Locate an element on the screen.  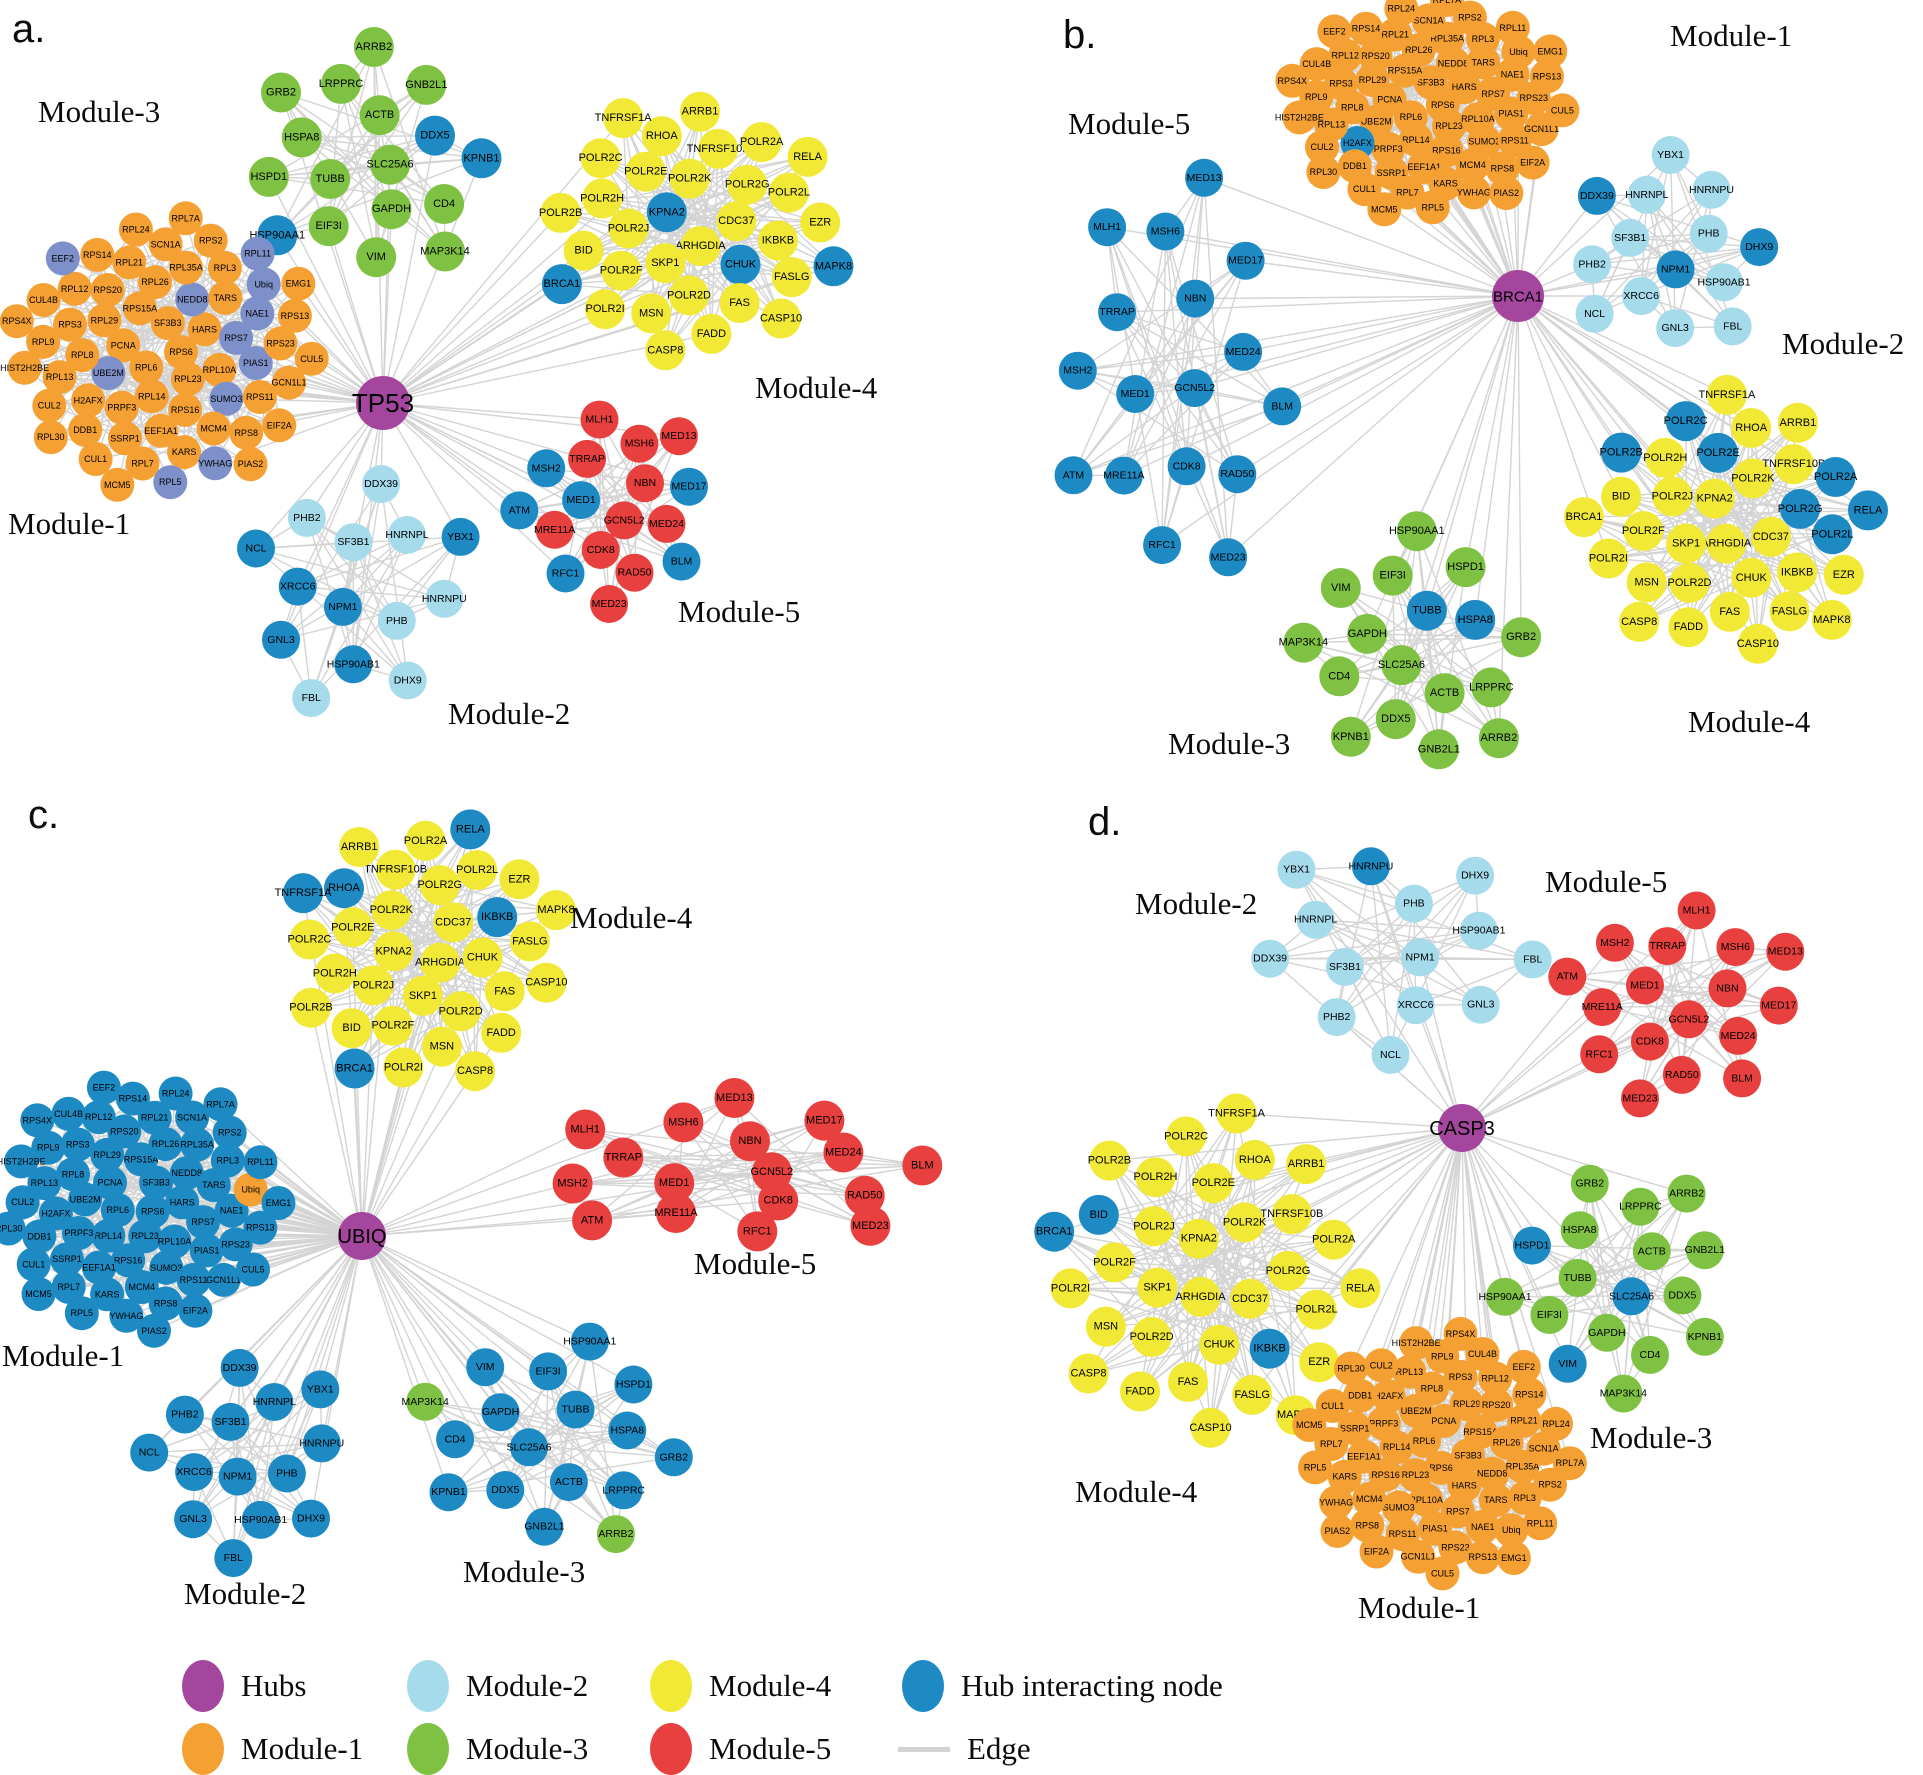
gene-node-BID is located at coordinates (1098, 1214).